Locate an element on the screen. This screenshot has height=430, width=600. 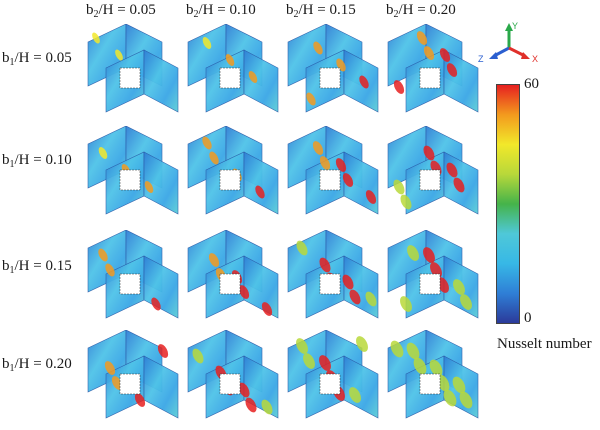
y-axis-arrowhead is located at coordinates (509, 27).